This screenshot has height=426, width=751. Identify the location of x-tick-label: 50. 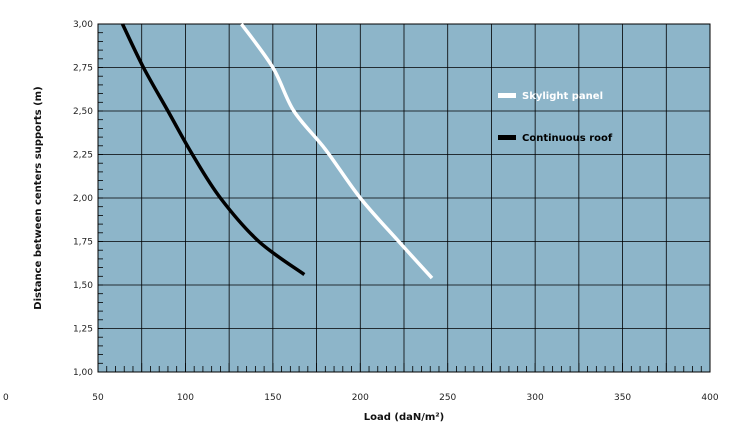
(98, 398).